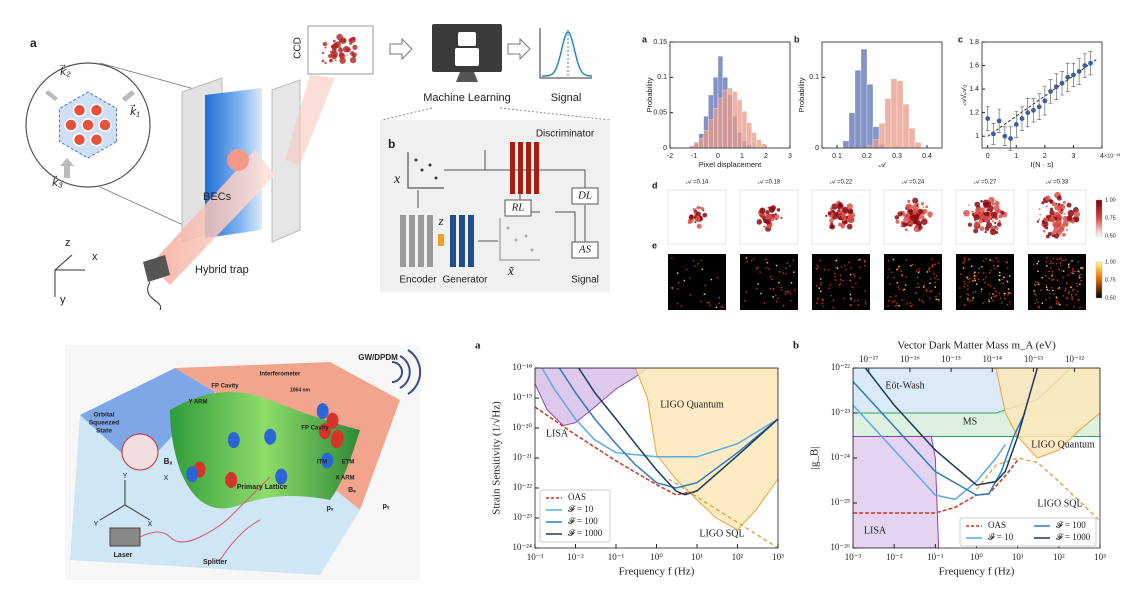 The height and width of the screenshot is (610, 1138). Describe the element at coordinates (511, 270) in the screenshot. I see `math: x̃` at that location.